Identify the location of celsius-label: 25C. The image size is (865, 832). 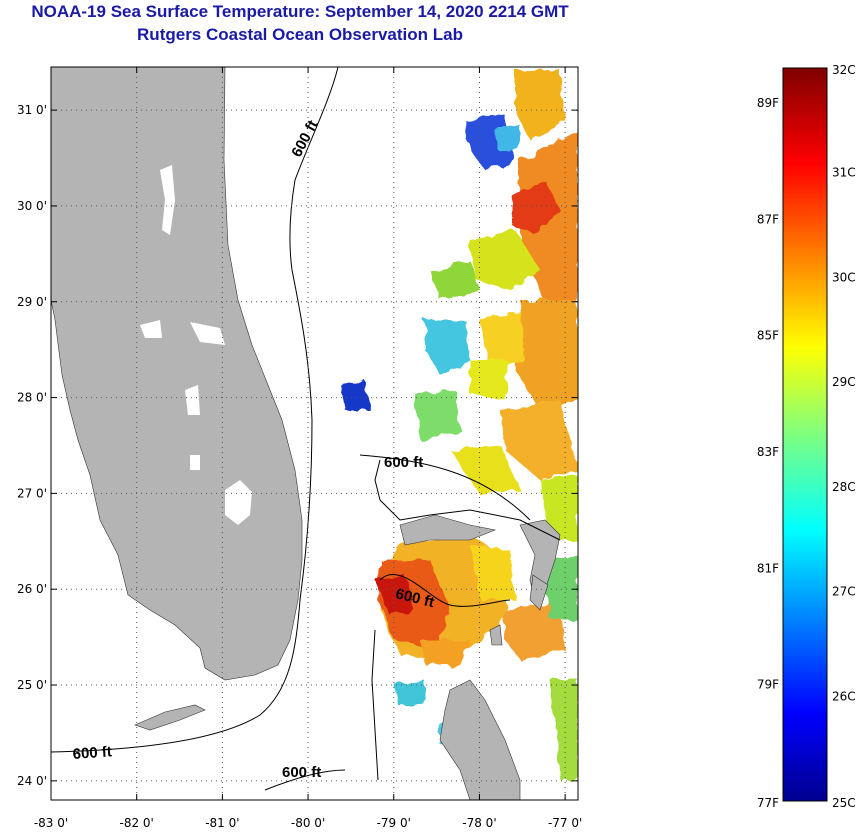
(844, 803).